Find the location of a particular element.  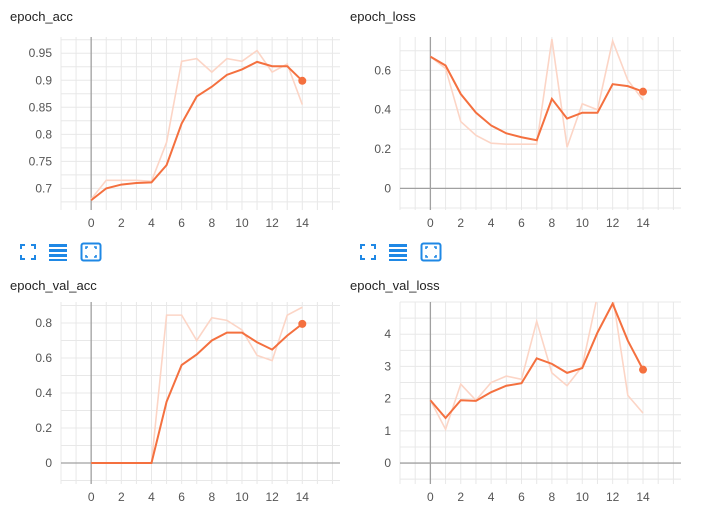

y-tick-label: 4 is located at coordinates (387, 334).